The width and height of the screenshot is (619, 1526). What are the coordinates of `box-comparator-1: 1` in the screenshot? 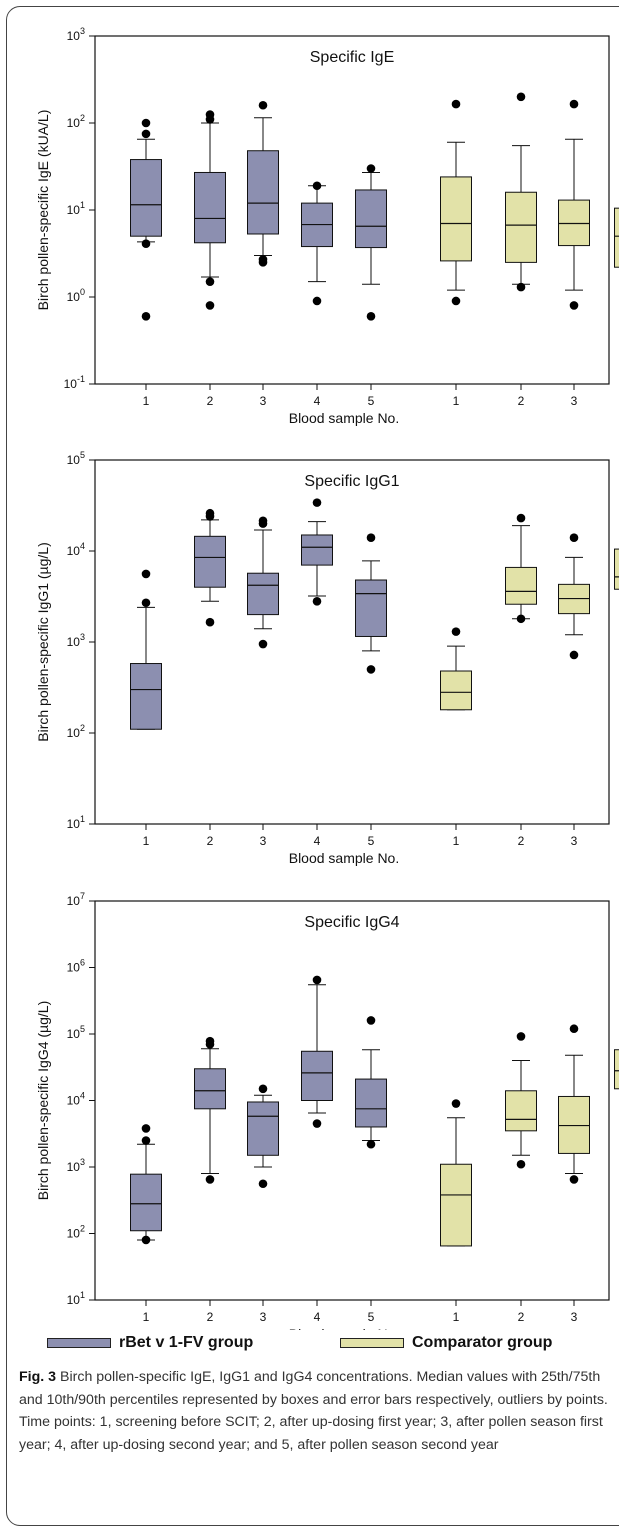 It's located at (456, 1211).